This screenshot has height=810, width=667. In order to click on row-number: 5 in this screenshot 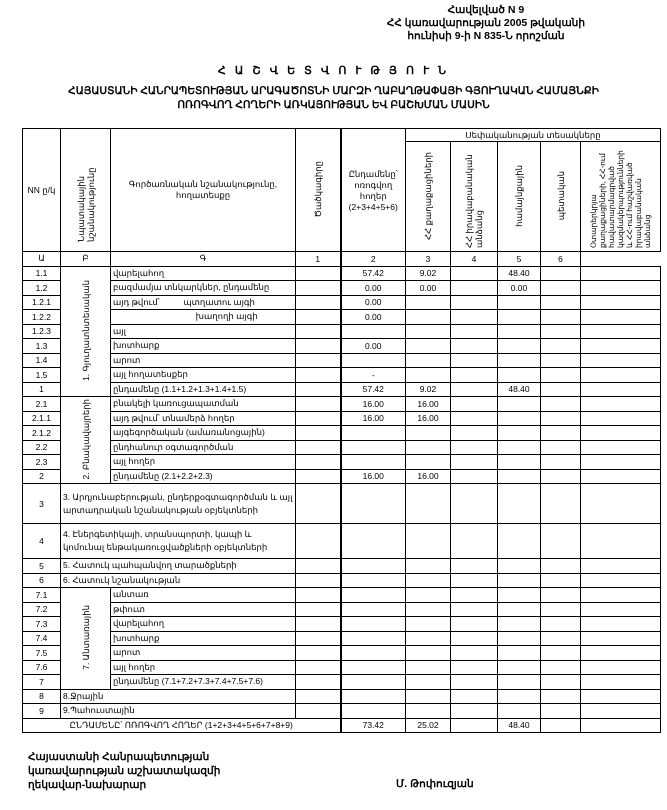, I will do `click(41, 566)`.